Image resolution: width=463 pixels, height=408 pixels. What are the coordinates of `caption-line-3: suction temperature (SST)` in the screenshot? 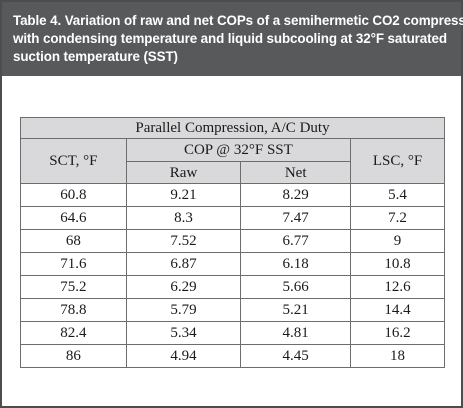 It's located at (95, 56).